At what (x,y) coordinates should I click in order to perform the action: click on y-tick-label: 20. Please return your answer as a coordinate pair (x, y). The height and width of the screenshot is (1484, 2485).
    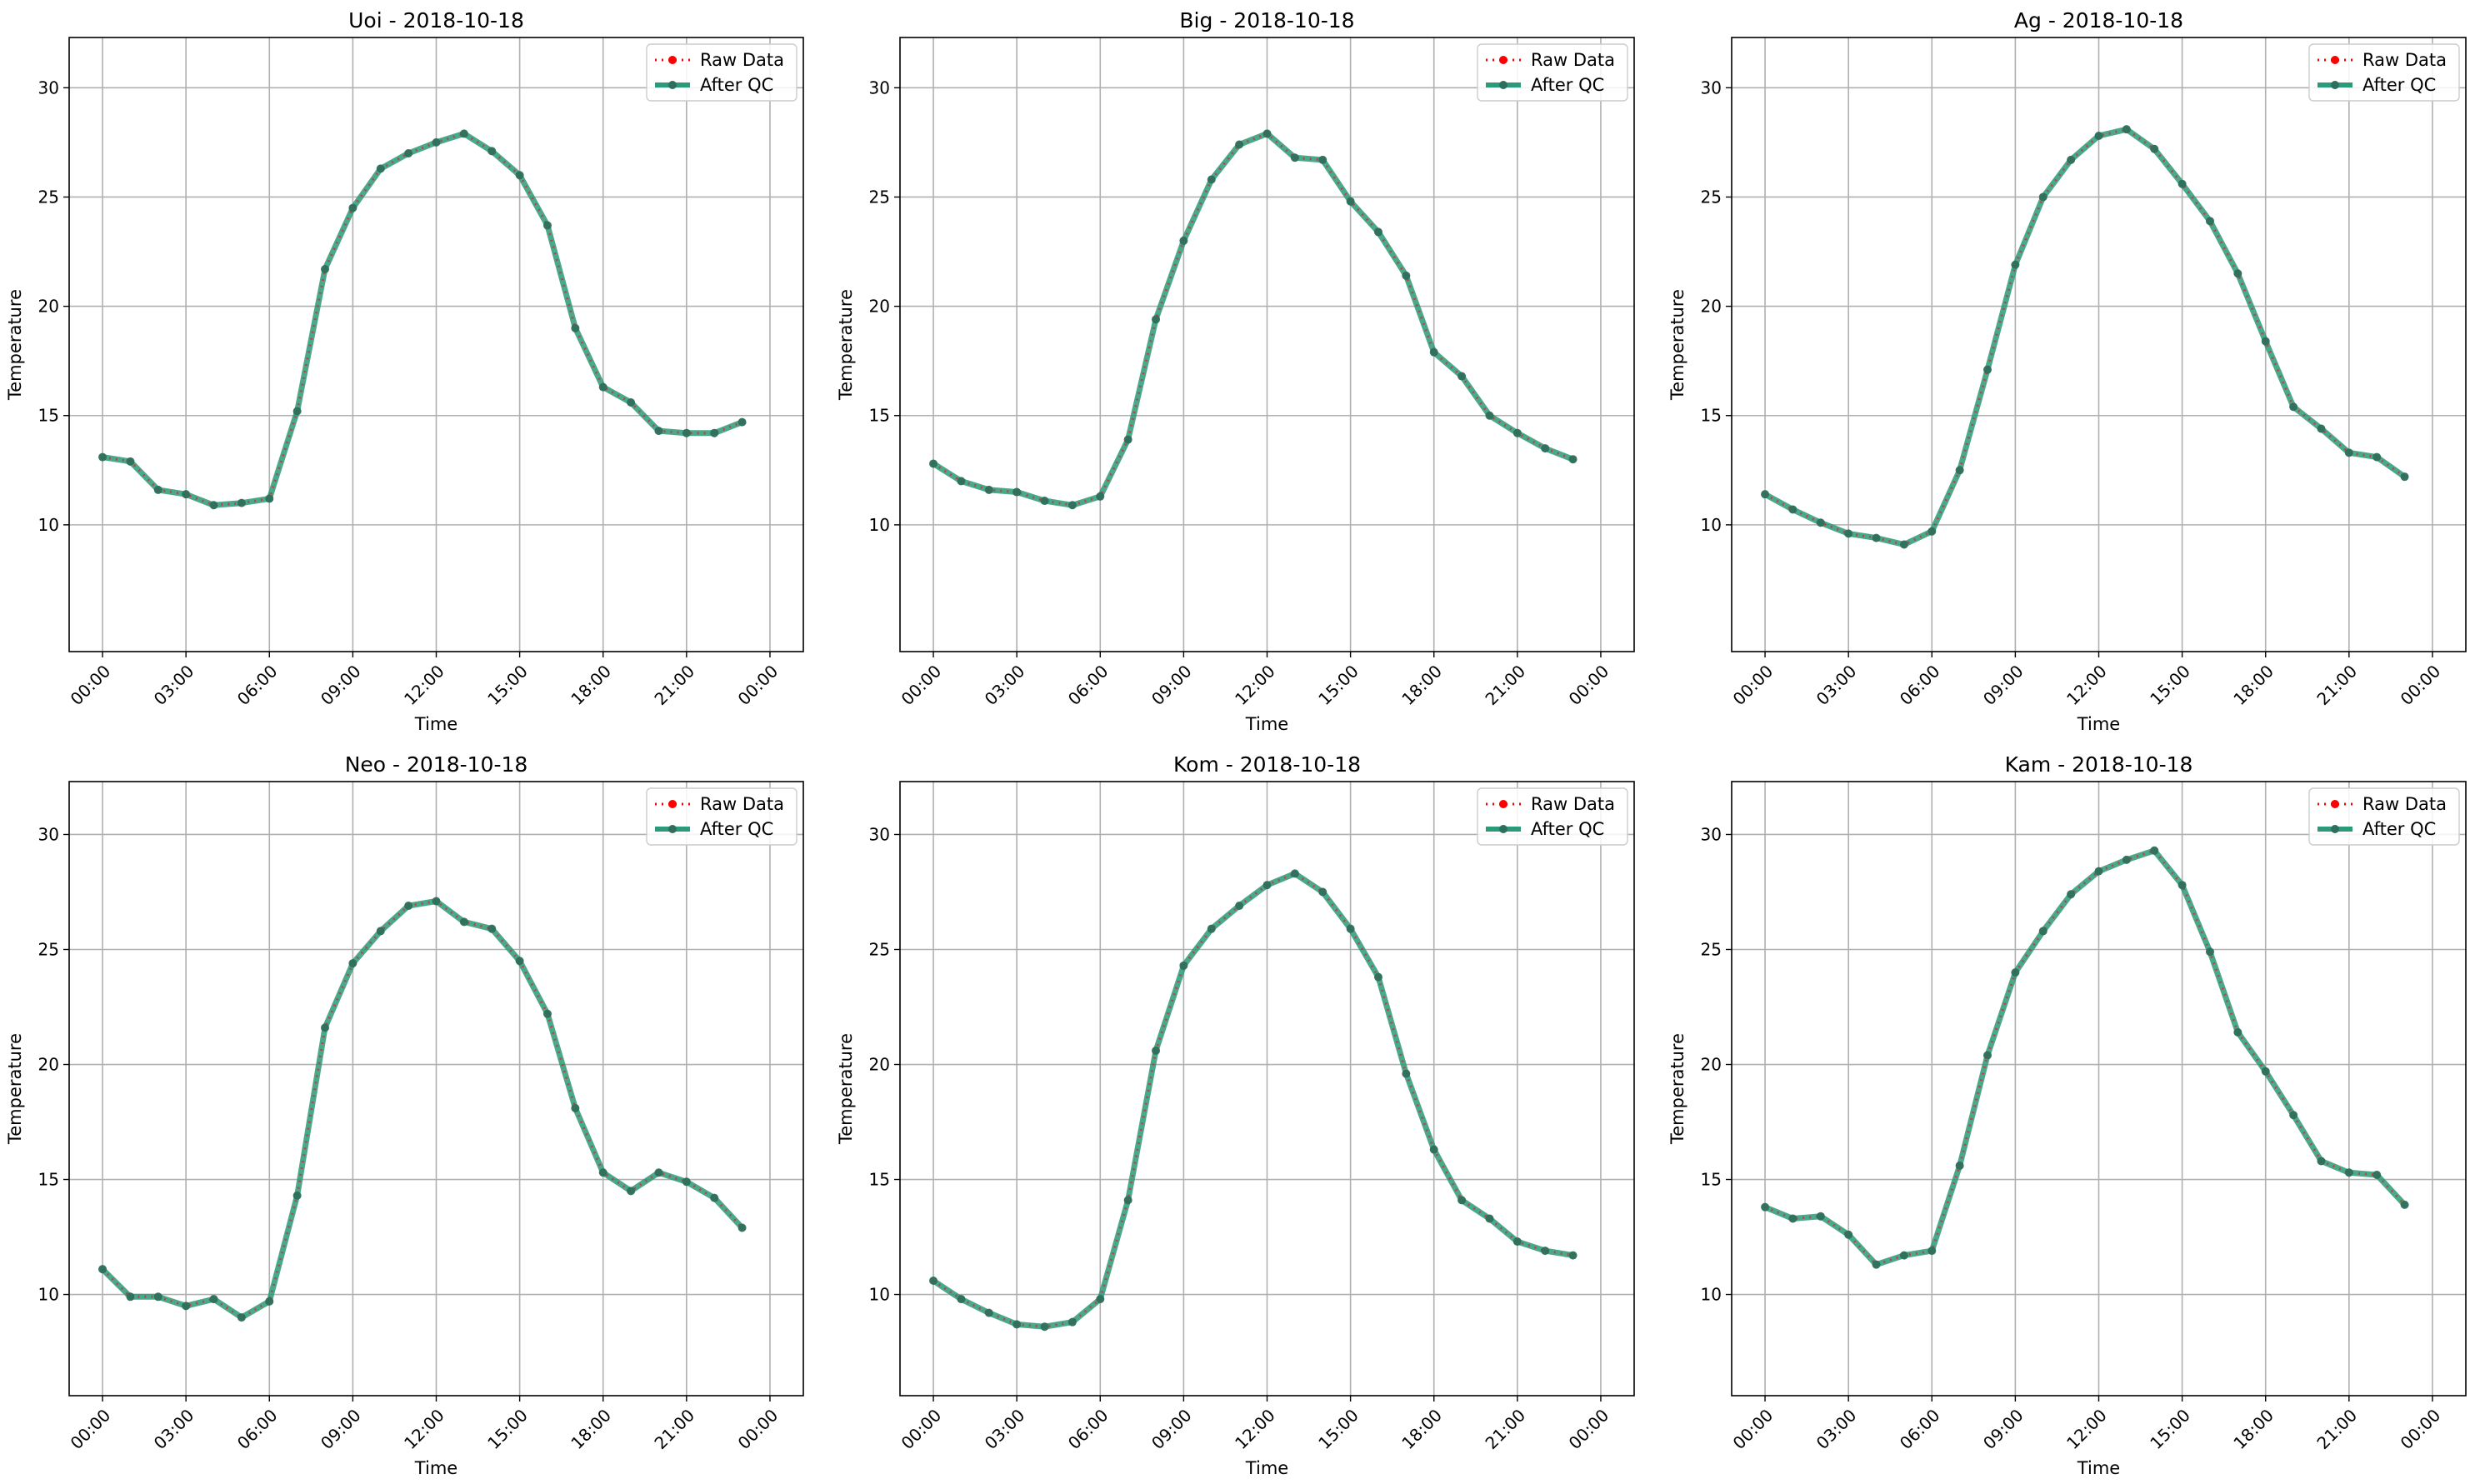
    Looking at the image, I should click on (48, 307).